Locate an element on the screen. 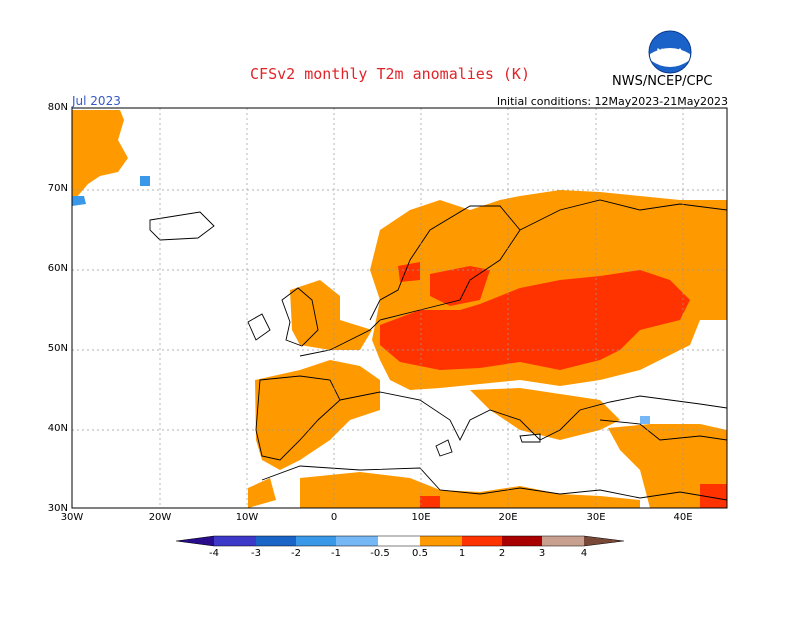 The height and width of the screenshot is (618, 800). colorbar-label-neg4: -4 is located at coordinates (214, 553).